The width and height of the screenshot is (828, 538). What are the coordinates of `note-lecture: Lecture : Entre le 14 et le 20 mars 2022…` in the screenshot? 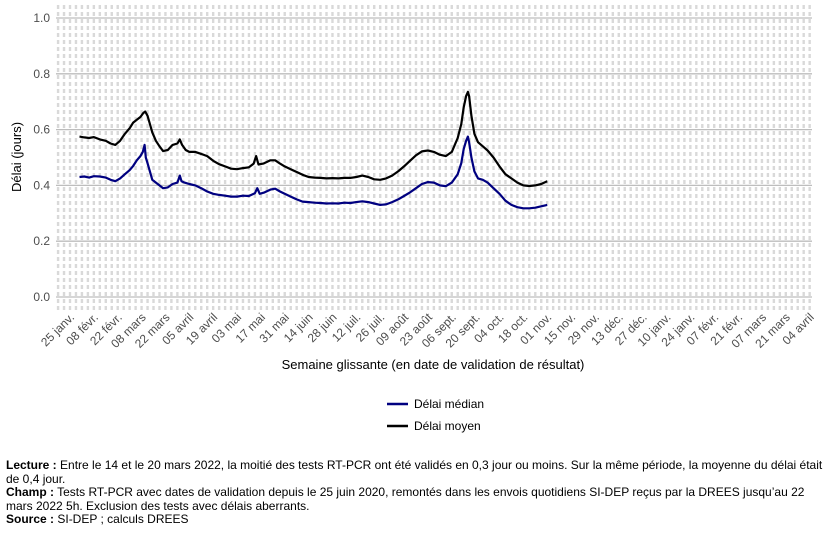 It's located at (415, 472).